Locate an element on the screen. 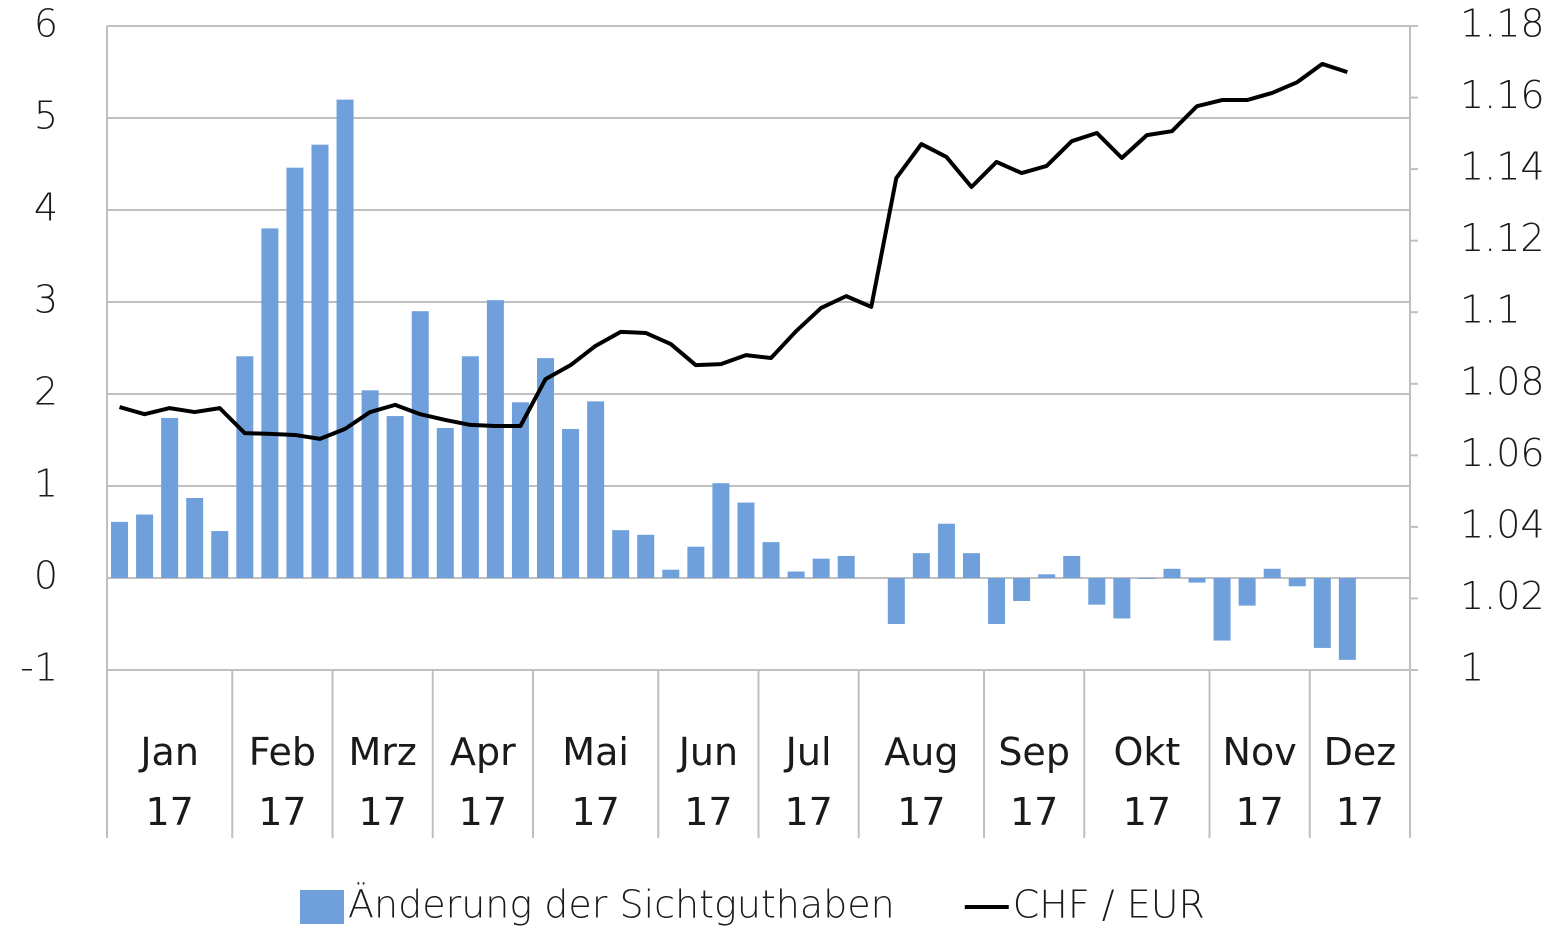  y-tick-label: 2 is located at coordinates (46, 392).